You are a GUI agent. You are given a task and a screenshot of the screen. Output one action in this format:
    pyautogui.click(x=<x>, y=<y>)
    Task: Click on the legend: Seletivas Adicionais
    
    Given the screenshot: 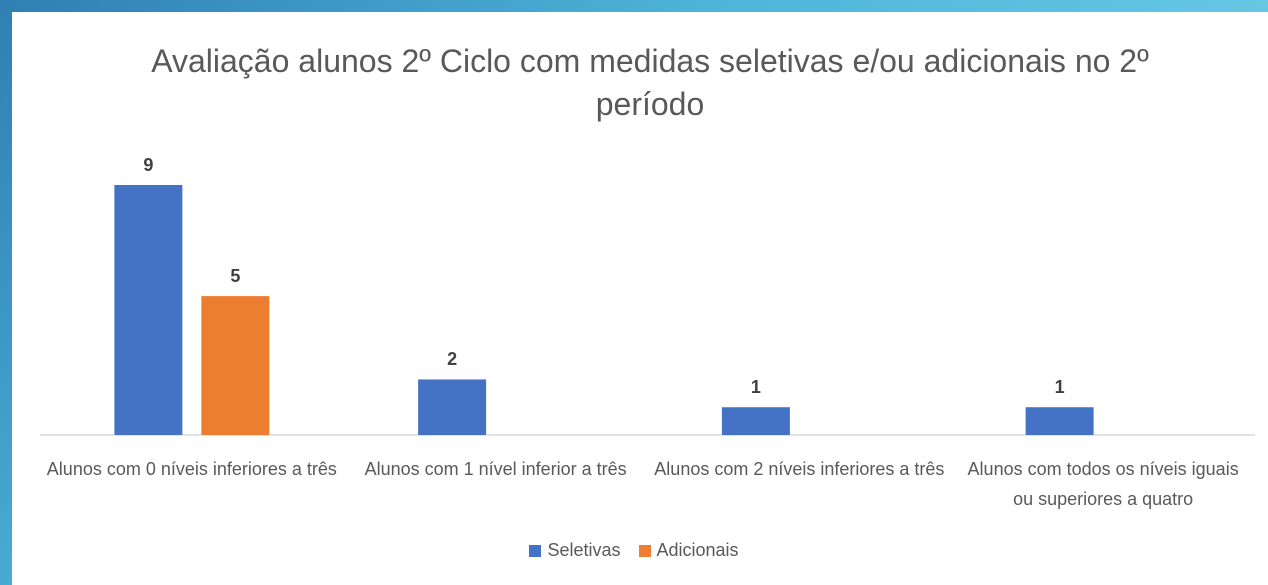 What is the action you would take?
    pyautogui.click(x=634, y=550)
    